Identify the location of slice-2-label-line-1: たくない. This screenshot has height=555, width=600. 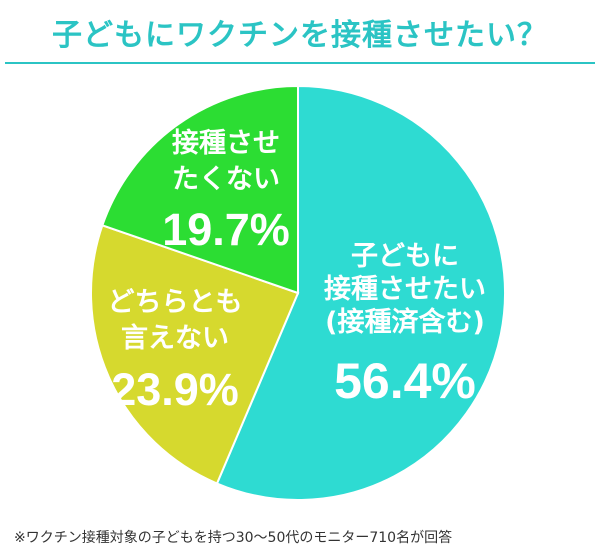
(226, 179).